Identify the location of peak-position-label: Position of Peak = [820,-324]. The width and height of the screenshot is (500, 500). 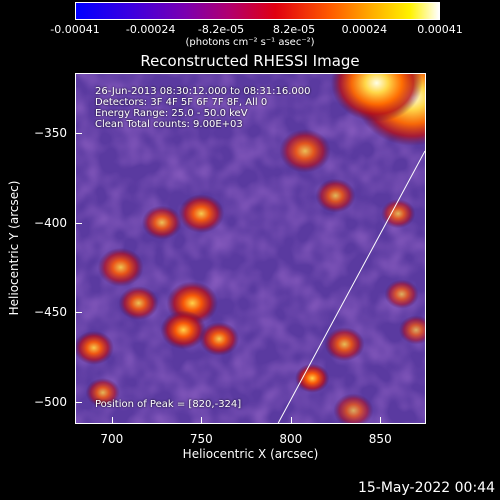
(168, 404).